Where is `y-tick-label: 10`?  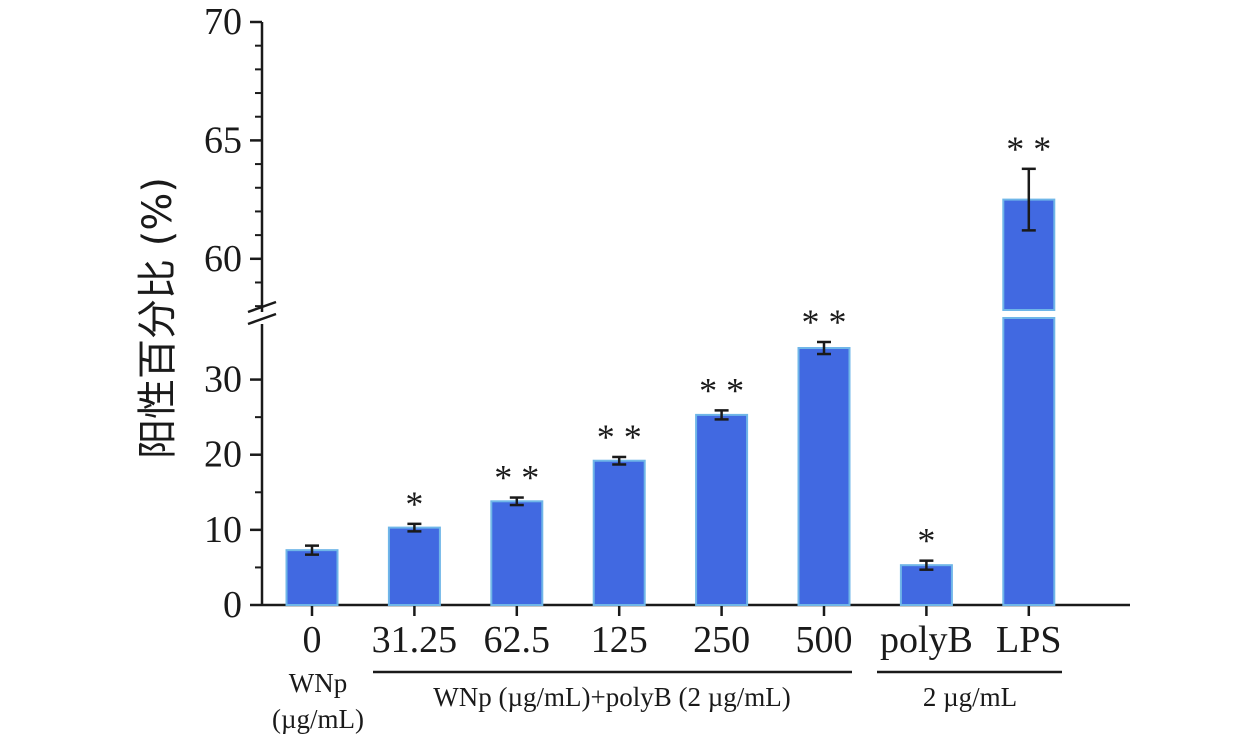 y-tick-label: 10 is located at coordinates (223, 530).